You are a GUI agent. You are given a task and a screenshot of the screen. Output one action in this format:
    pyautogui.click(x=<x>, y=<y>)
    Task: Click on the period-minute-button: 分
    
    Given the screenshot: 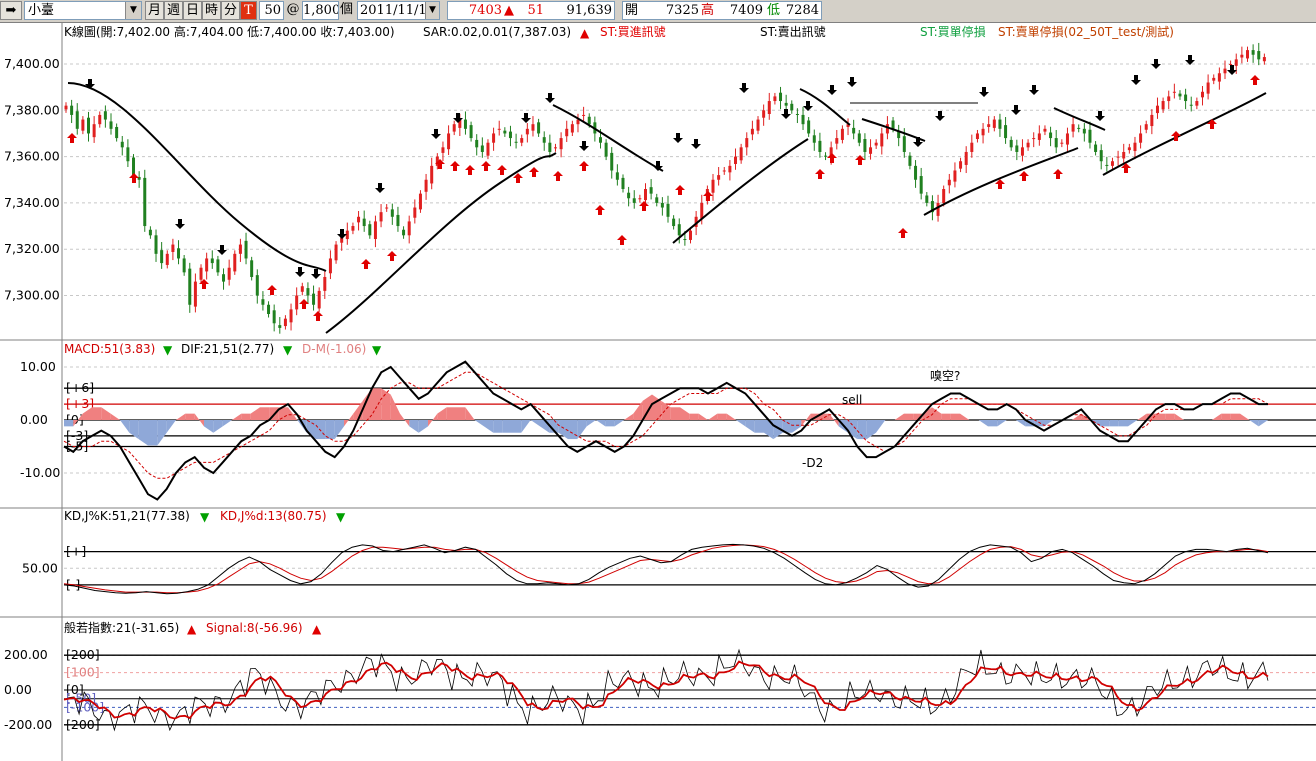 What is the action you would take?
    pyautogui.click(x=230, y=10)
    